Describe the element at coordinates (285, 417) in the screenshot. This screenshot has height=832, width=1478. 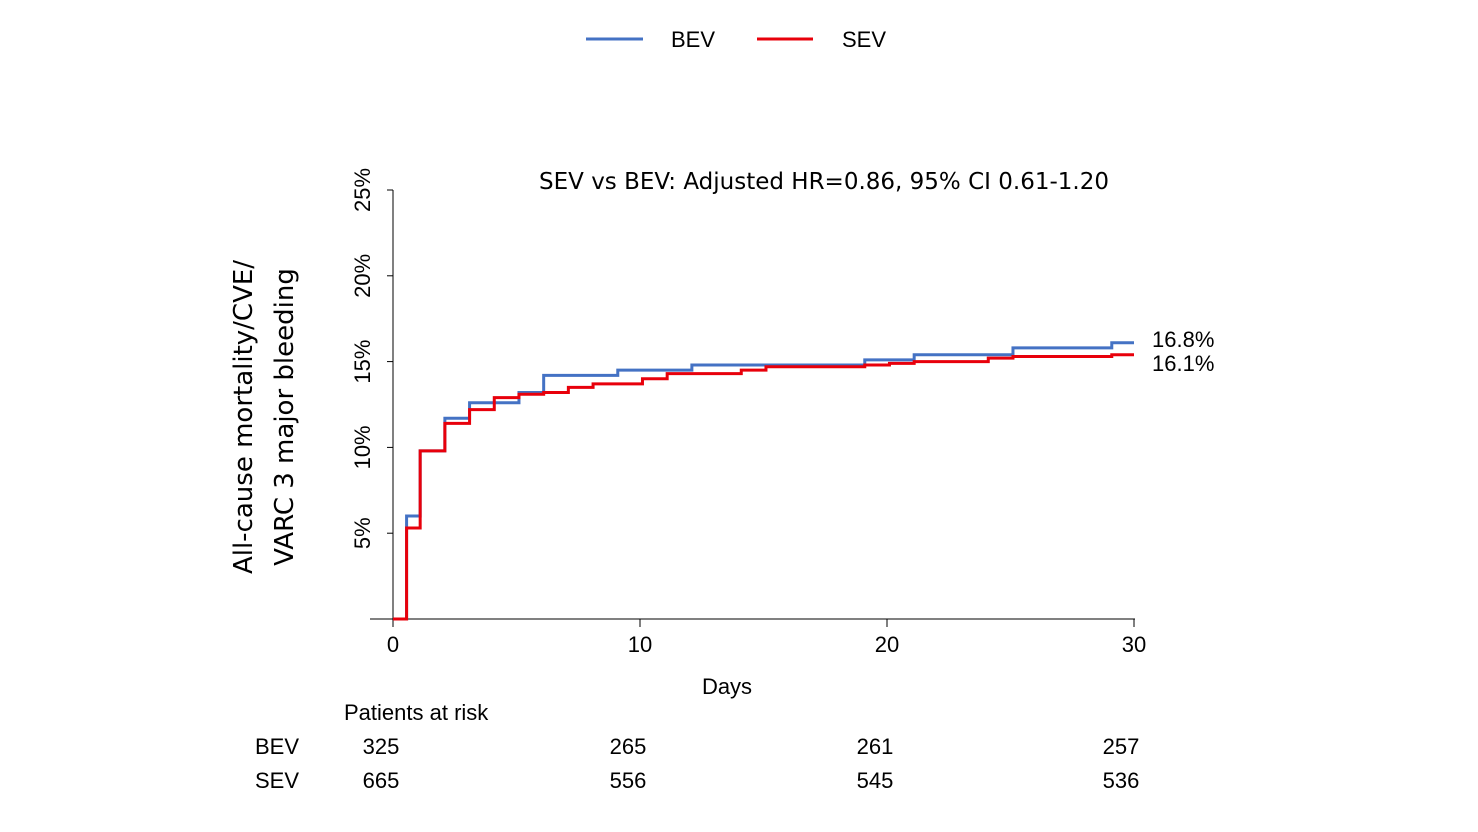
I see `y-axis-title-line-2: VARC 3 major bleeding` at that location.